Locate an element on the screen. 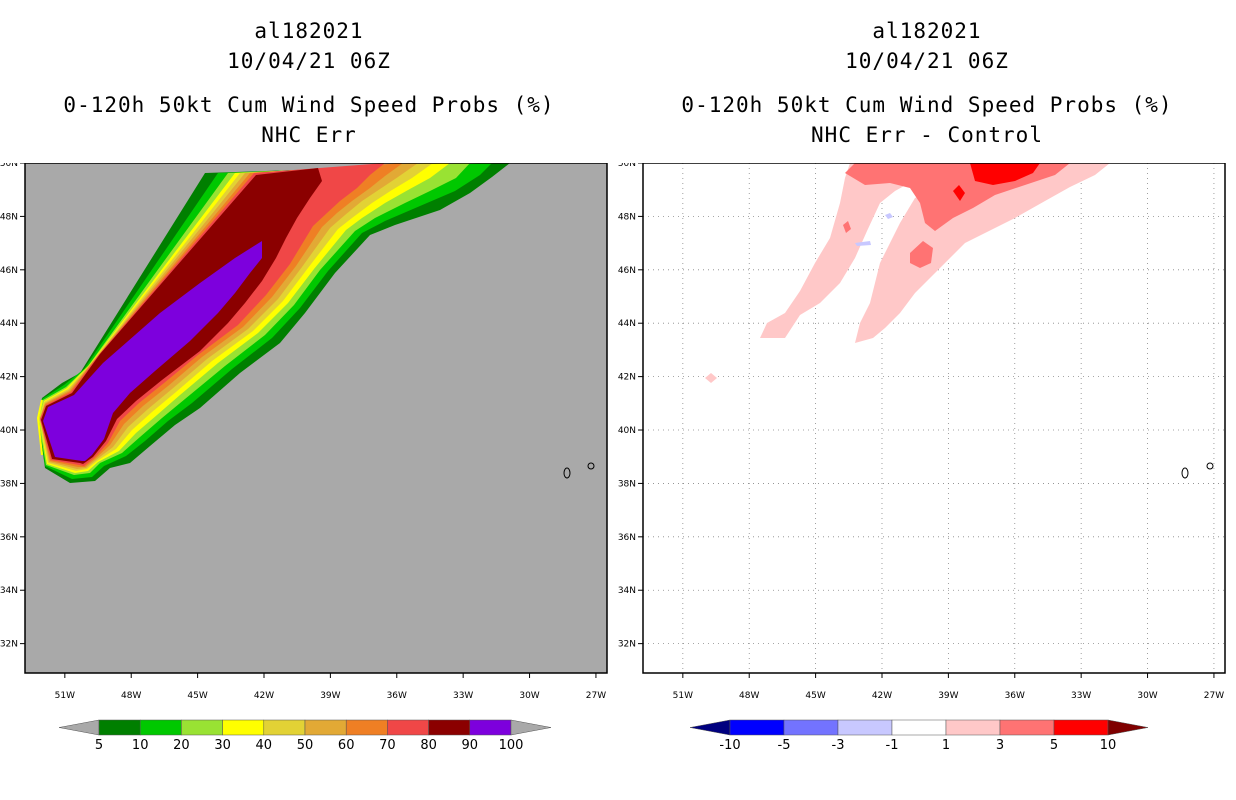 This screenshot has height=800, width=1236. y-tick-label: 36N is located at coordinates (9, 538).